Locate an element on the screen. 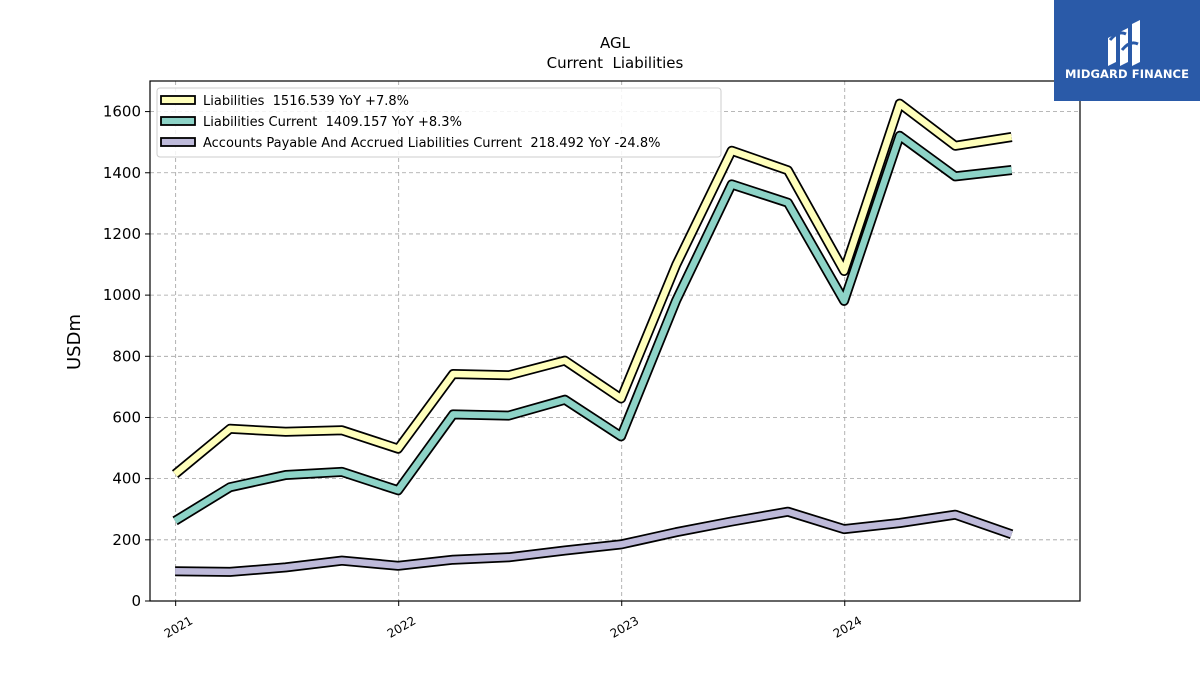 The width and height of the screenshot is (1200, 675). brand-name: MIDGARD FINANCE is located at coordinates (1127, 74).